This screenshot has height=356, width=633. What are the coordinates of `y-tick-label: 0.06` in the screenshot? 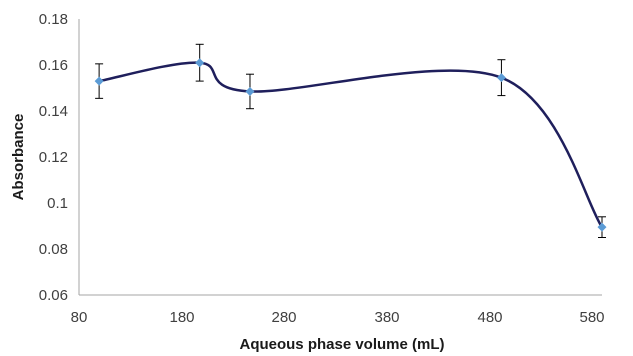 It's located at (53, 295).